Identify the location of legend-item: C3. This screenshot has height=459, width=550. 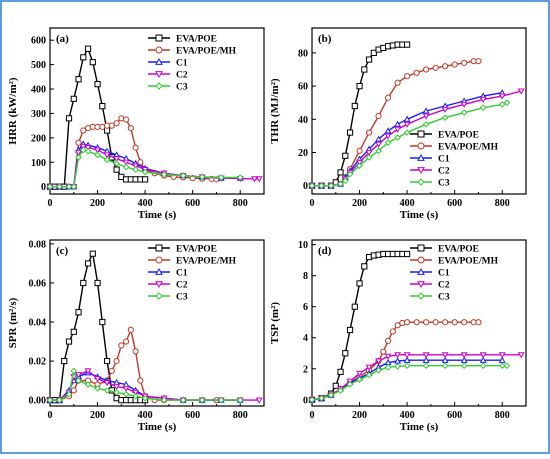
(168, 297).